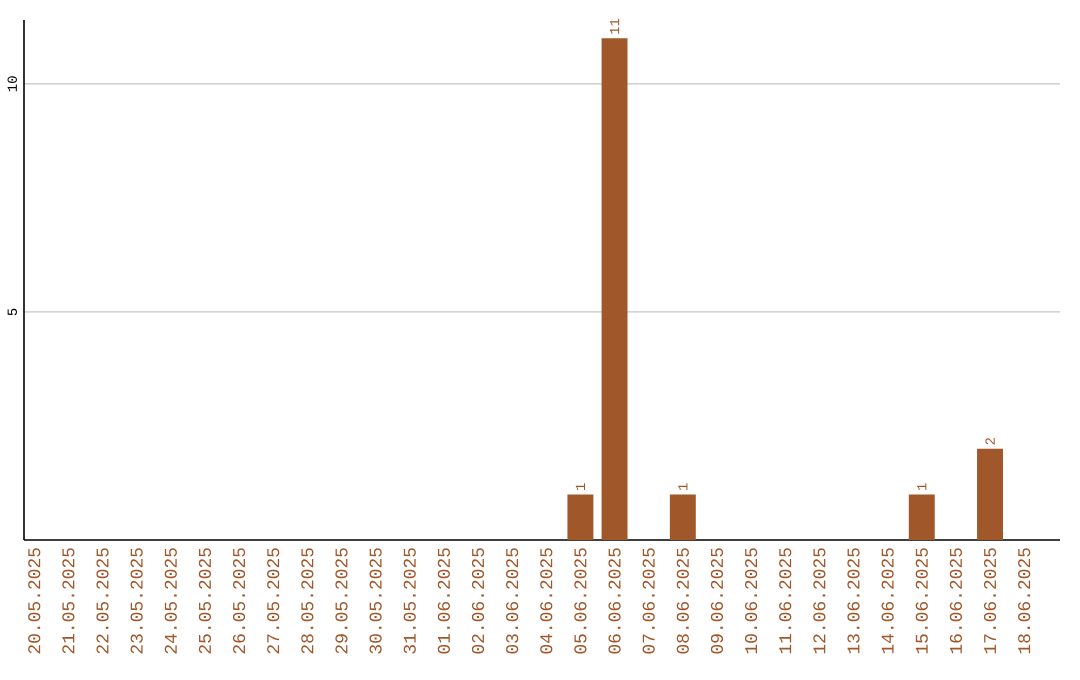 The width and height of the screenshot is (1080, 680). Describe the element at coordinates (614, 601) in the screenshot. I see `x-tick-label: 06.06.2025` at that location.